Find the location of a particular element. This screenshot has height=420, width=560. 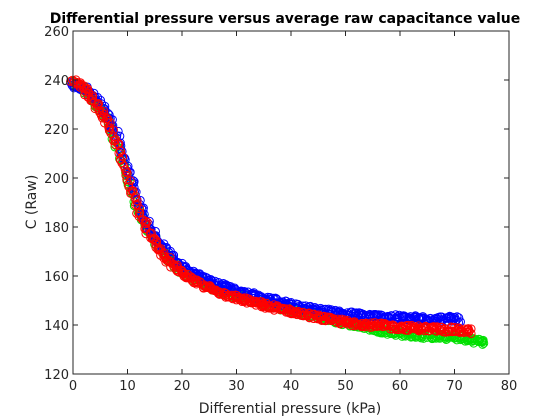

y-tick-label: 160 is located at coordinates (56, 277).